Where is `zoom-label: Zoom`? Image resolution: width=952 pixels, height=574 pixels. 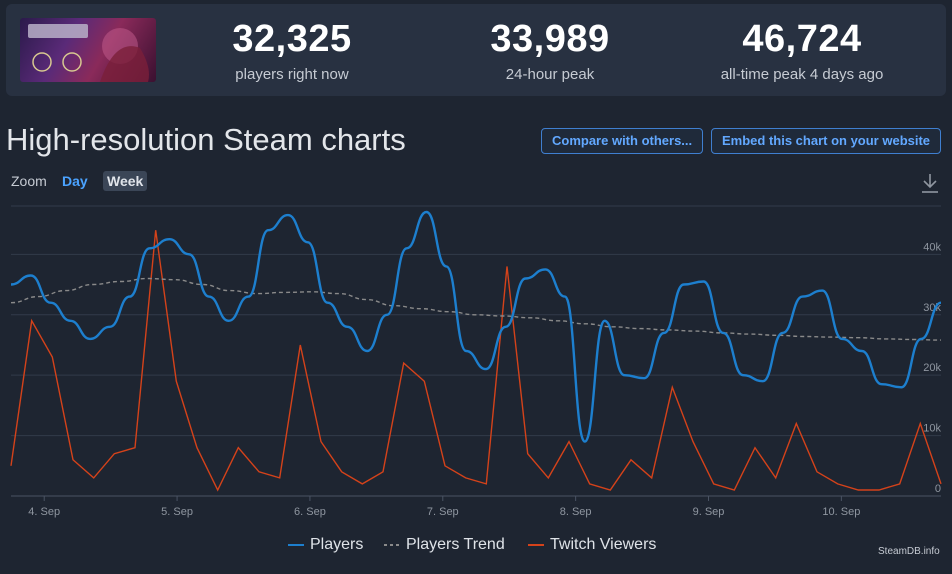
zoom-label: Zoom is located at coordinates (29, 181).